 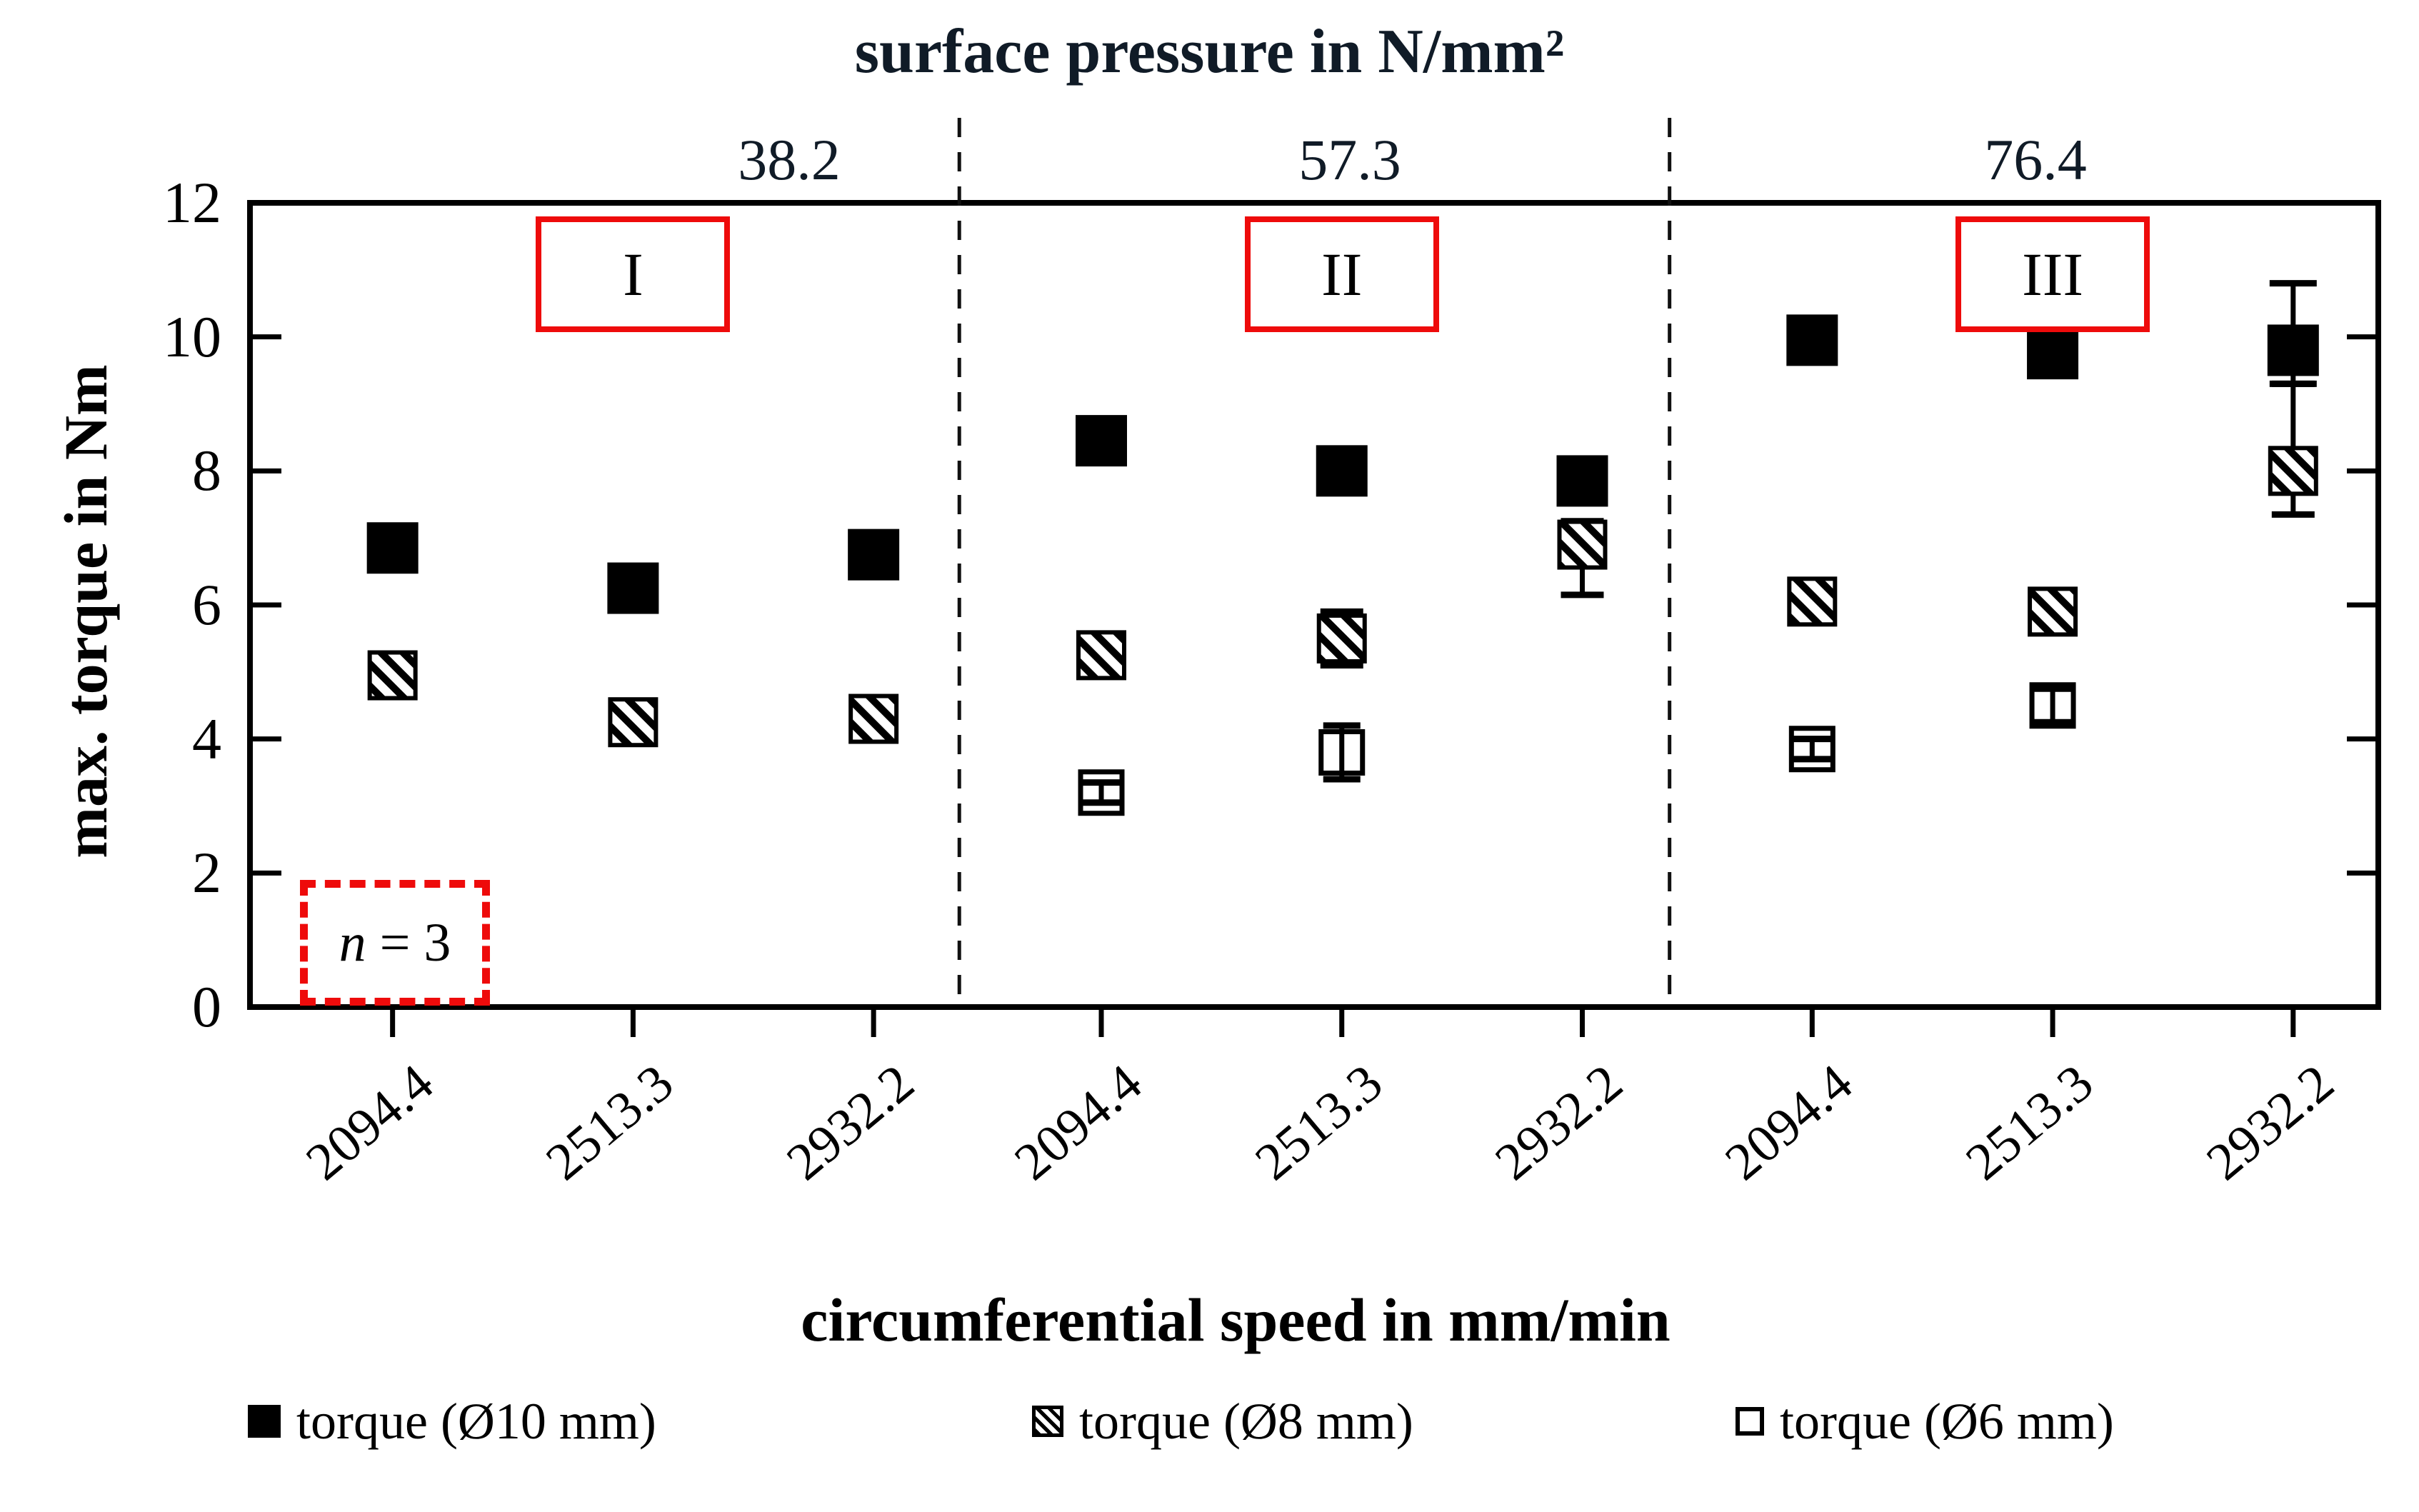 What do you see at coordinates (1246, 1421) in the screenshot?
I see `legend-label-d8: torque (Ø8 mm)` at bounding box center [1246, 1421].